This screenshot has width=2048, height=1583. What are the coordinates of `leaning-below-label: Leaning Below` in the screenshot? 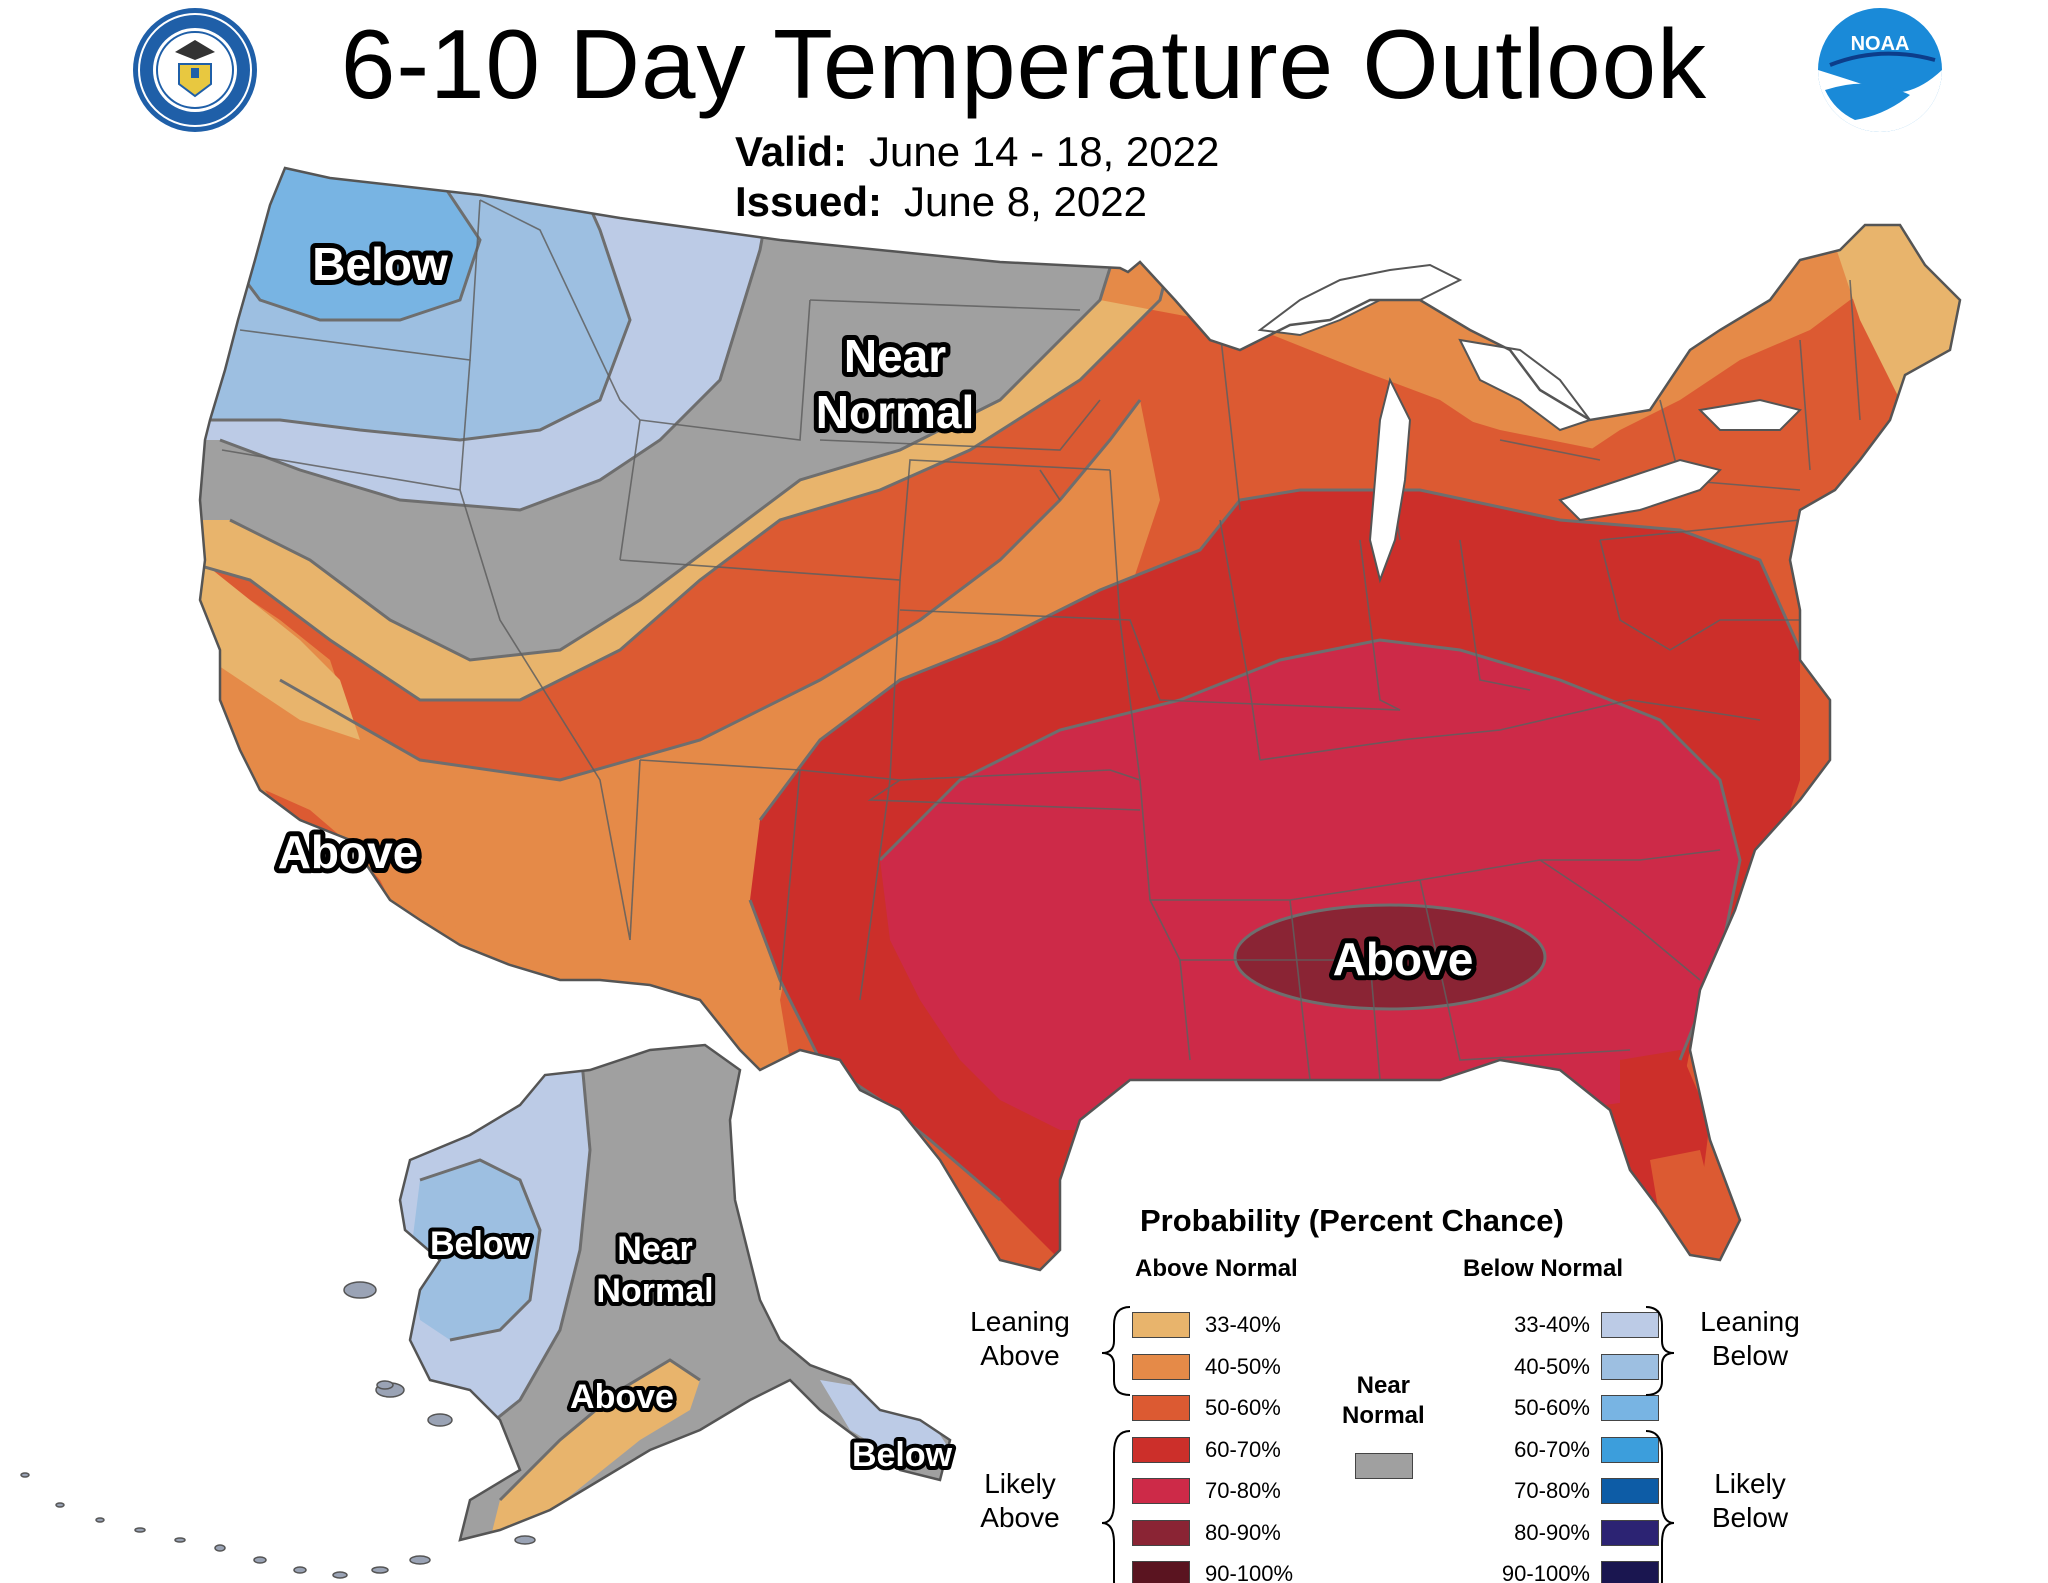 It's located at (1750, 1339).